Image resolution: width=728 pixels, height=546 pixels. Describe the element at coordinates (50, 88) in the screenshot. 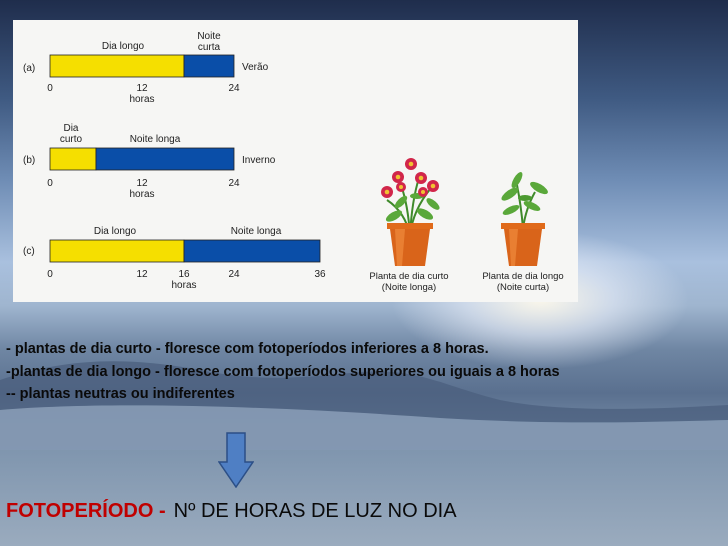

I see `a-tick-0: 0` at that location.